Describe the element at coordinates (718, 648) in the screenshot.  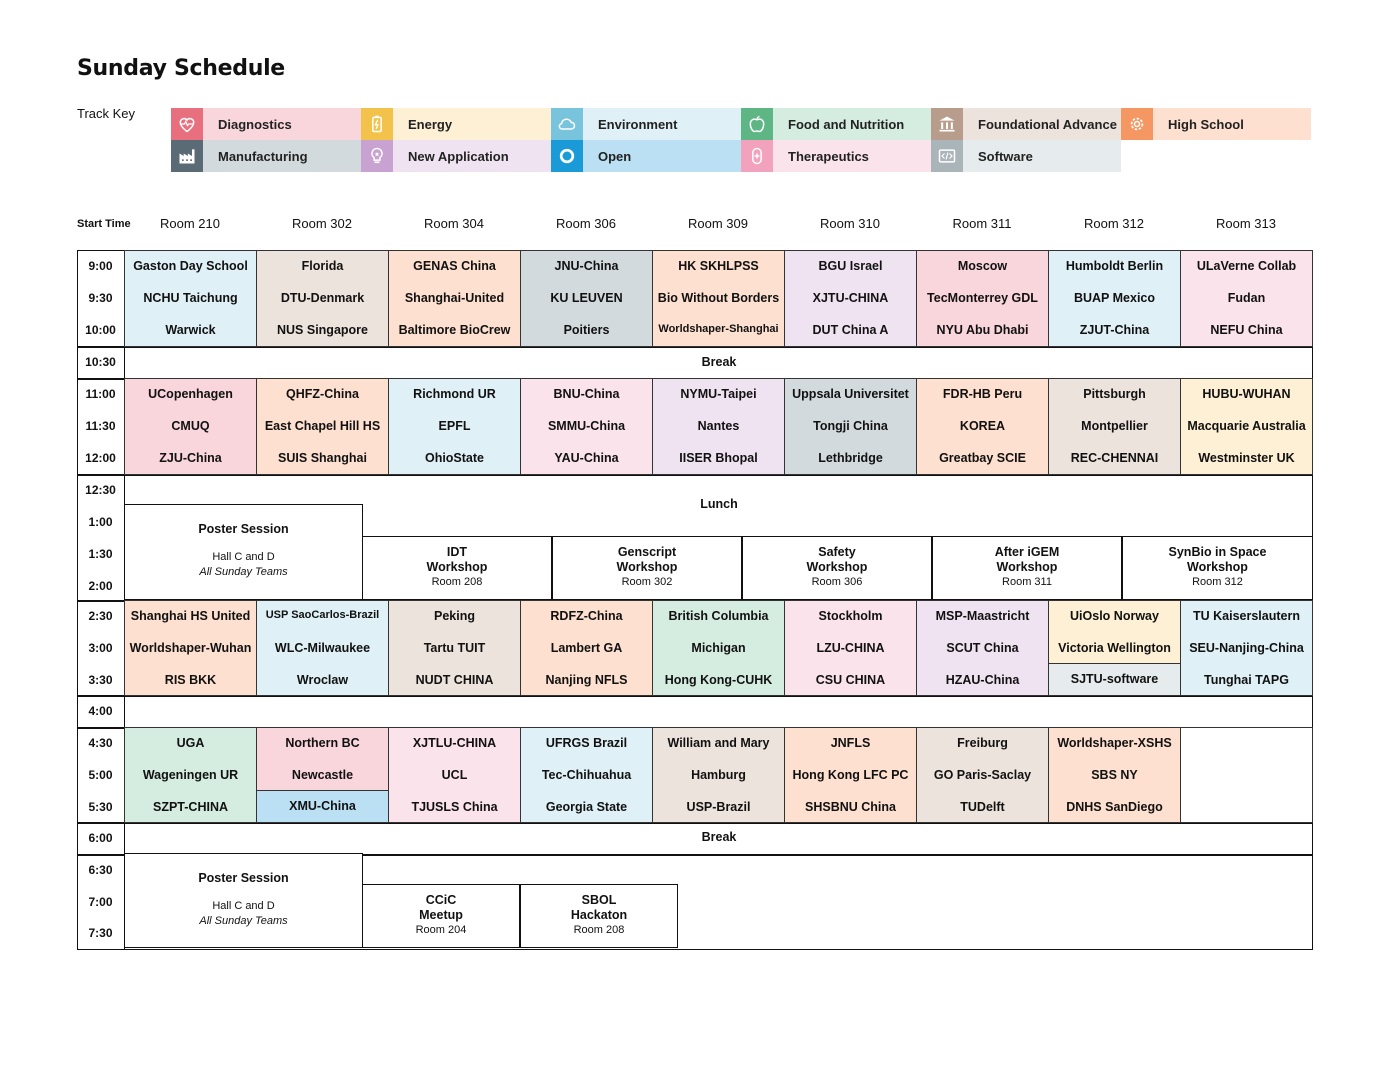
I see `team-name: Michigan` at that location.